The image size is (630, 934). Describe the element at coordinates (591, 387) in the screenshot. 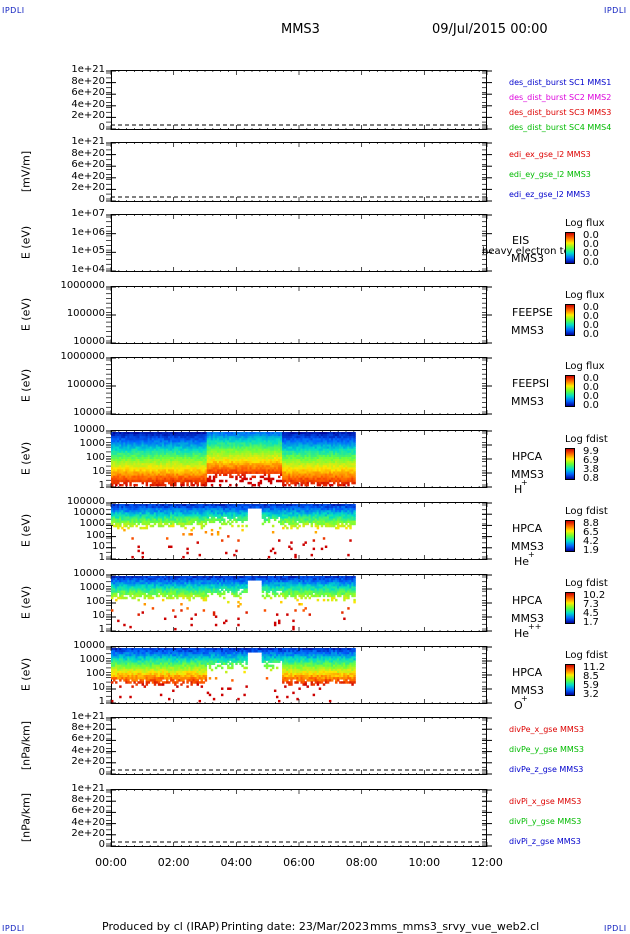

I see `p5-colorbar-value: 0.0` at that location.